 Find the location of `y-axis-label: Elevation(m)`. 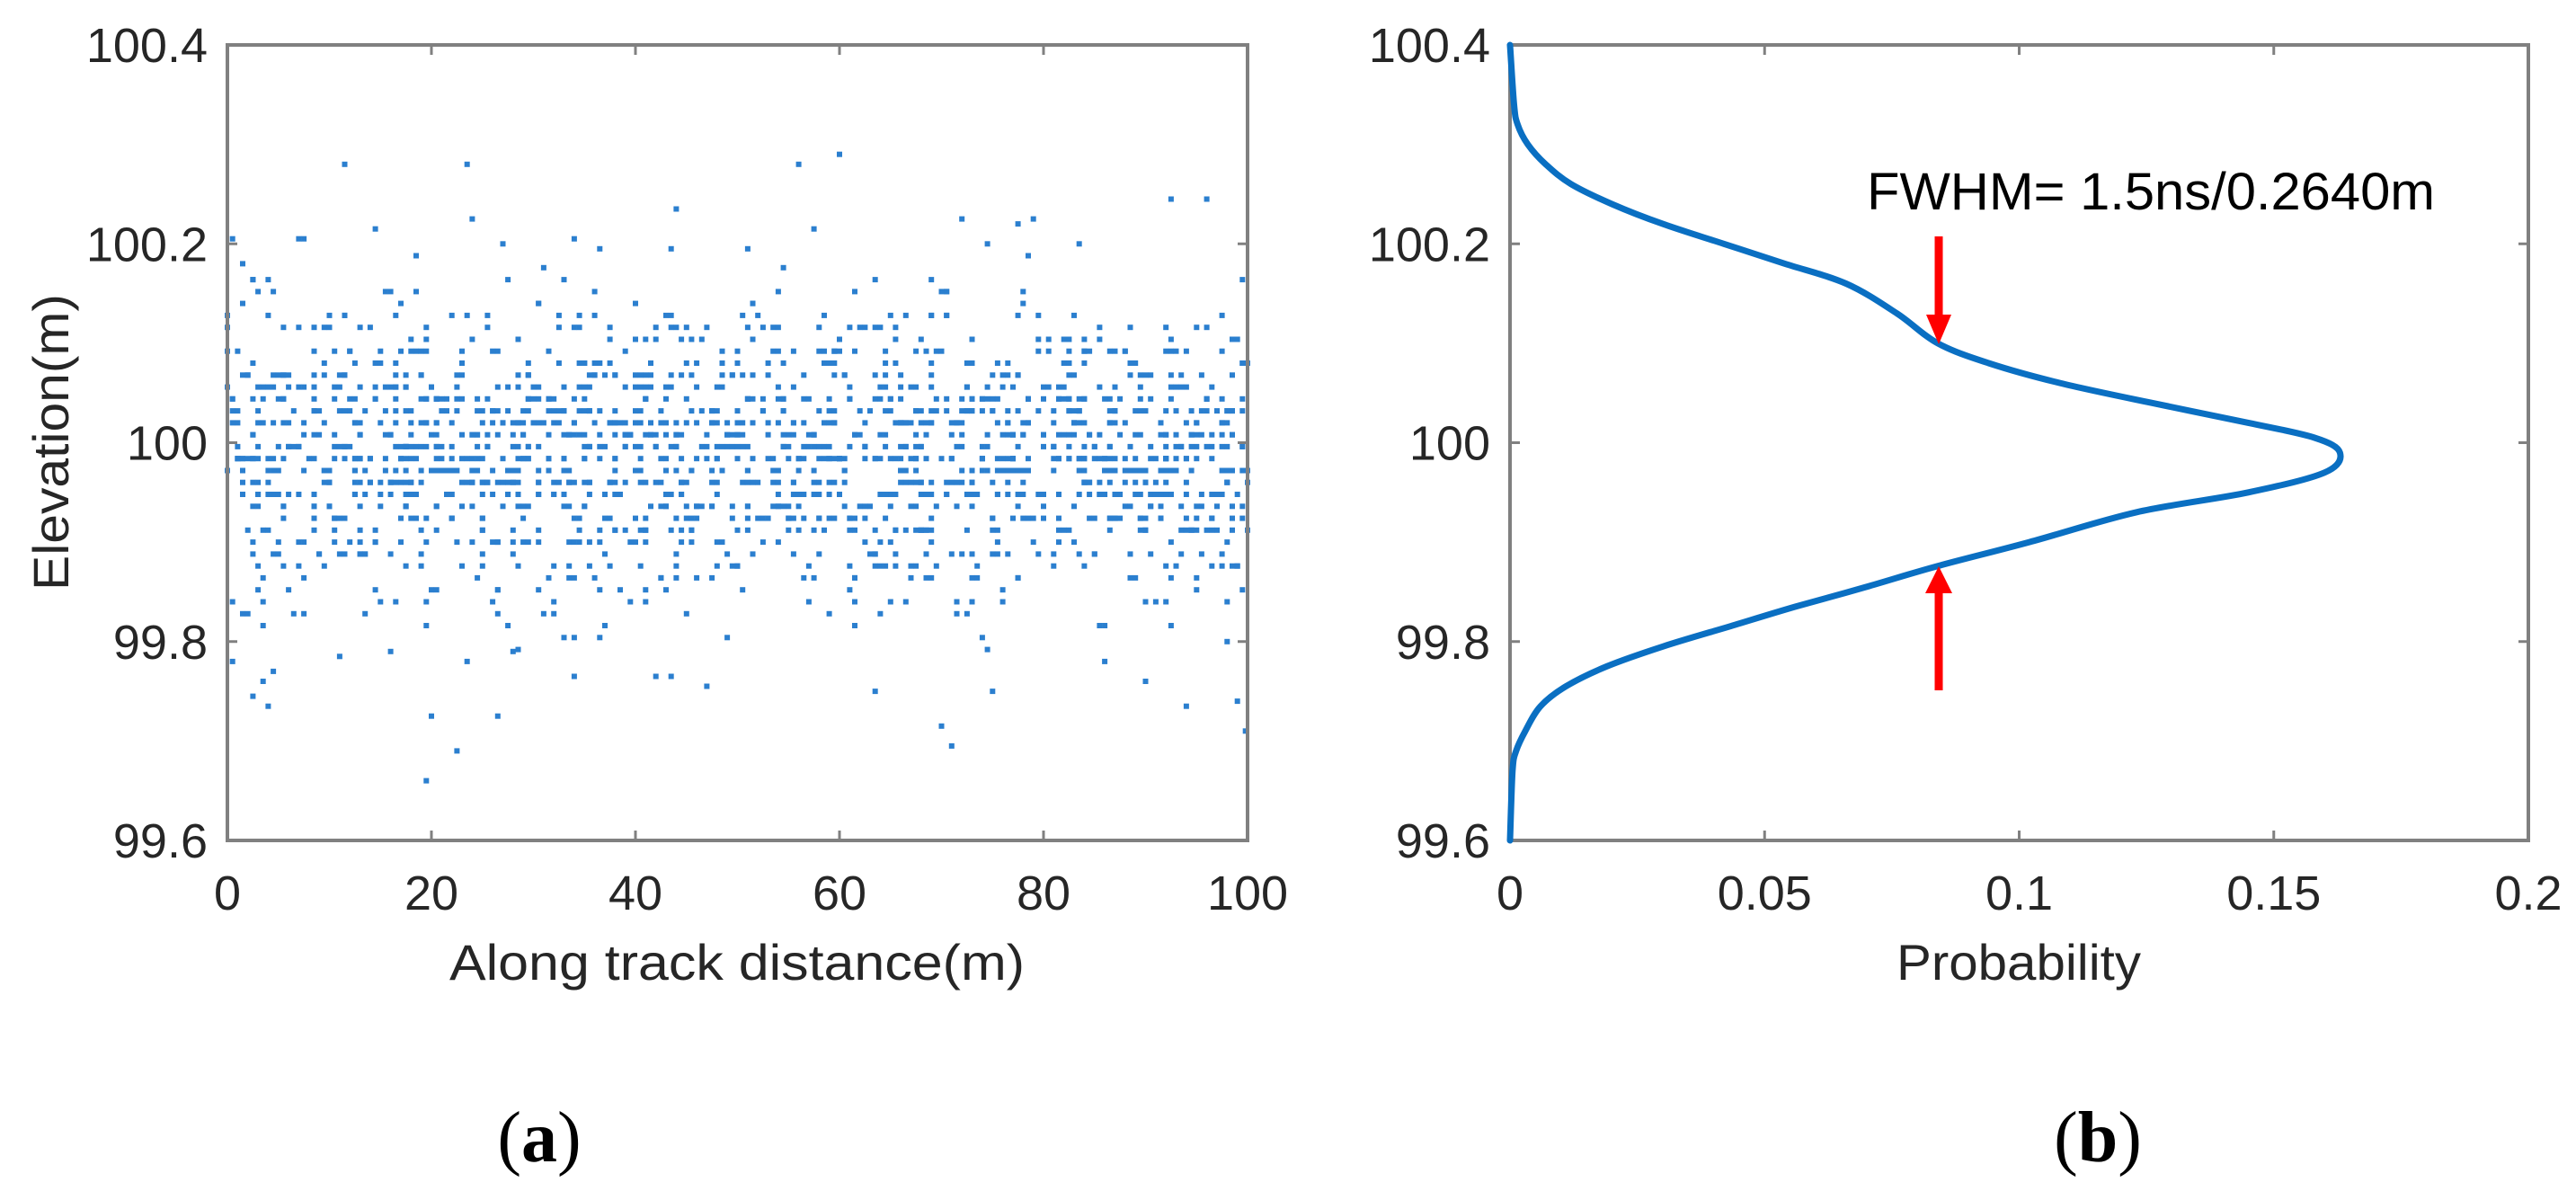

y-axis-label: Elevation(m) is located at coordinates (50, 442).